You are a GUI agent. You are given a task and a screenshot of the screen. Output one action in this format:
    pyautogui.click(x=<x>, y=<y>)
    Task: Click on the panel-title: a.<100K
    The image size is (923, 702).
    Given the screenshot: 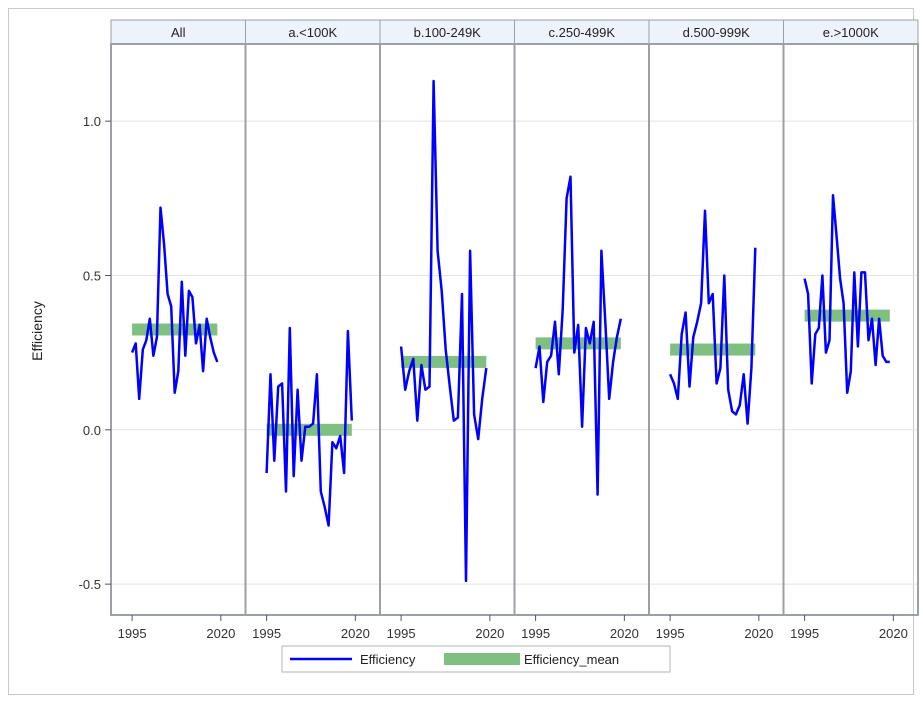 What is the action you would take?
    pyautogui.click(x=312, y=32)
    